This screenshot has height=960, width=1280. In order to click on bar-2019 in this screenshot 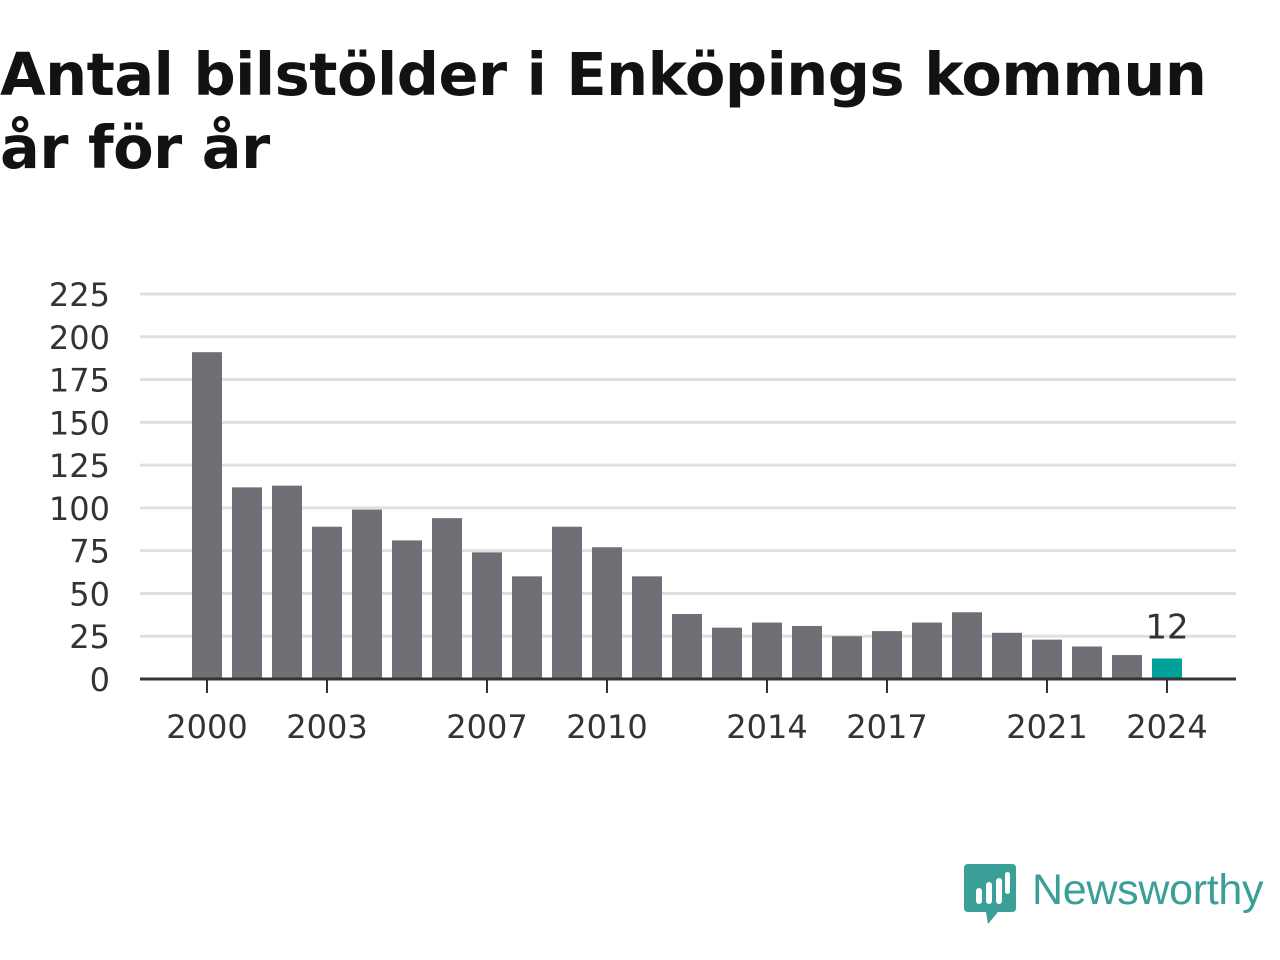, I will do `click(967, 645)`.